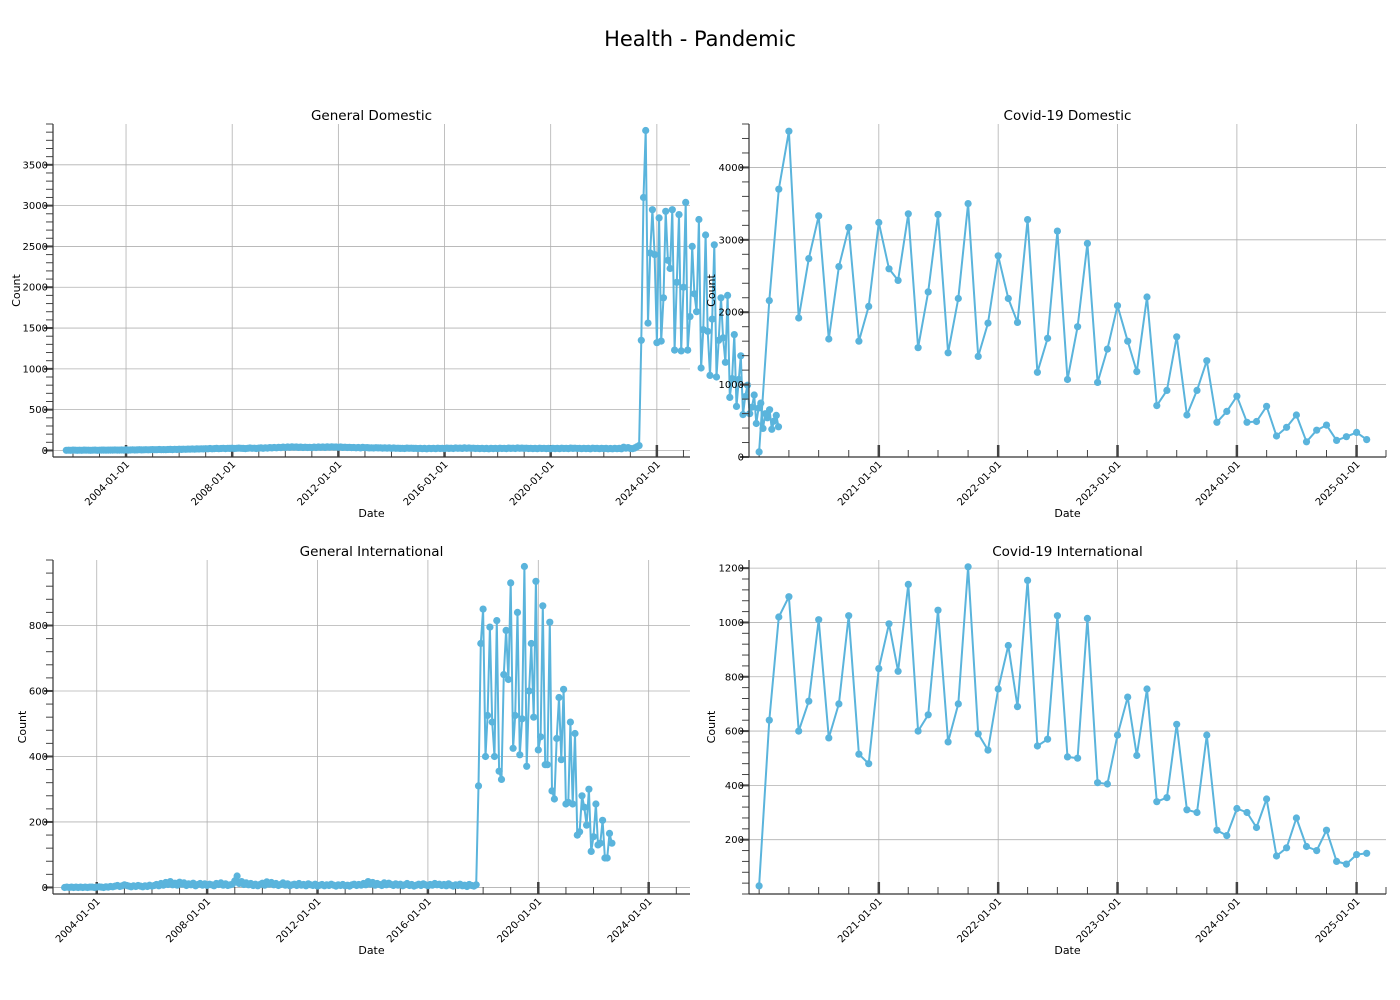  Describe the element at coordinates (35, 165) in the screenshot. I see `y-tick-label: 3500` at that location.